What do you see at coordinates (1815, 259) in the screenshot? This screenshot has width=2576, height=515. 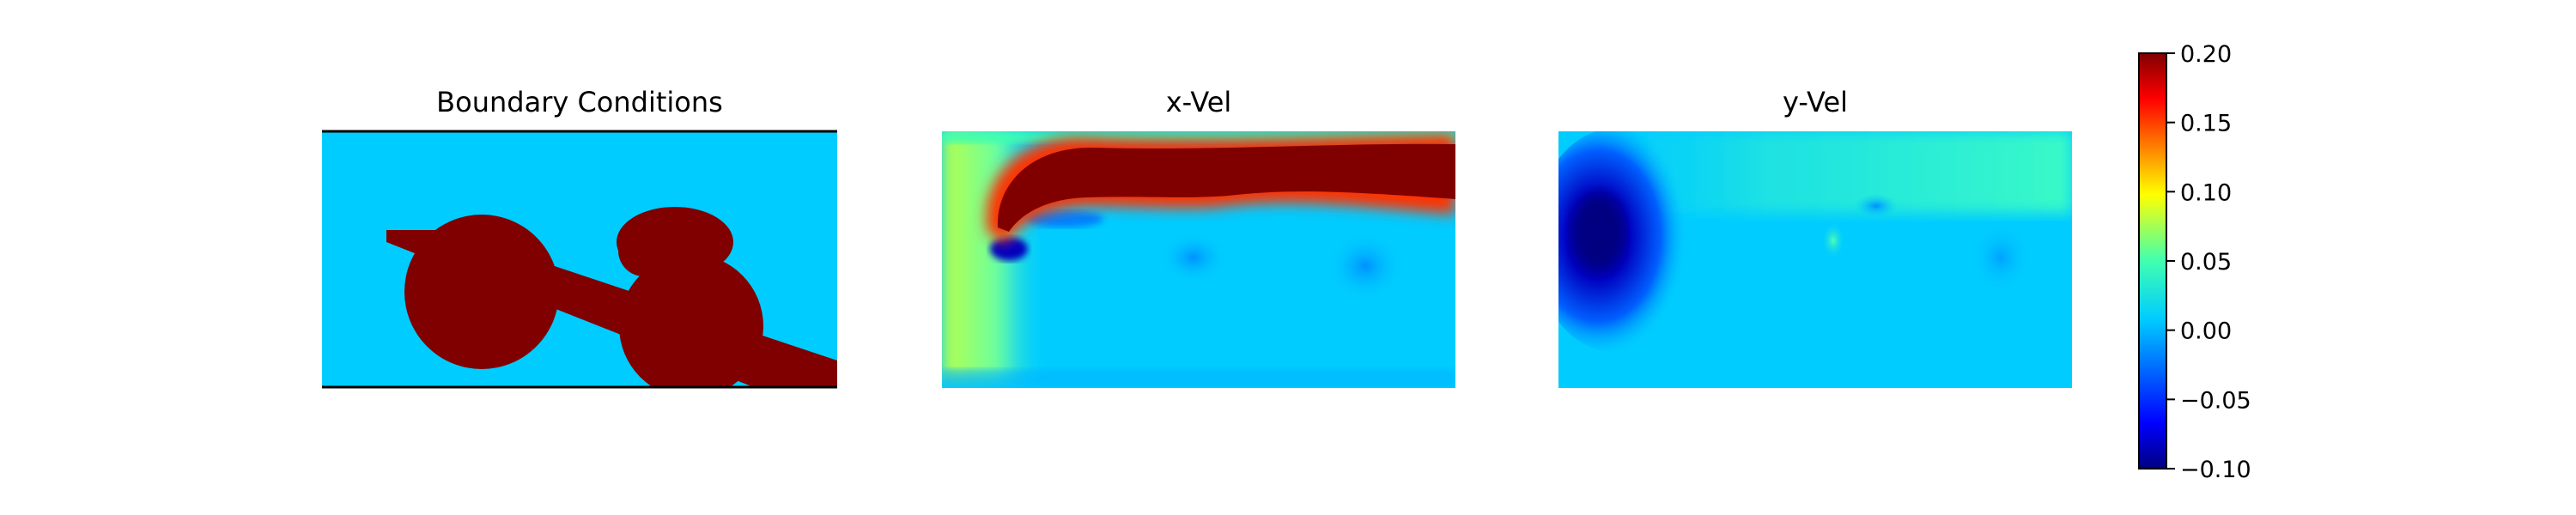 I see `panel-y-vel` at bounding box center [1815, 259].